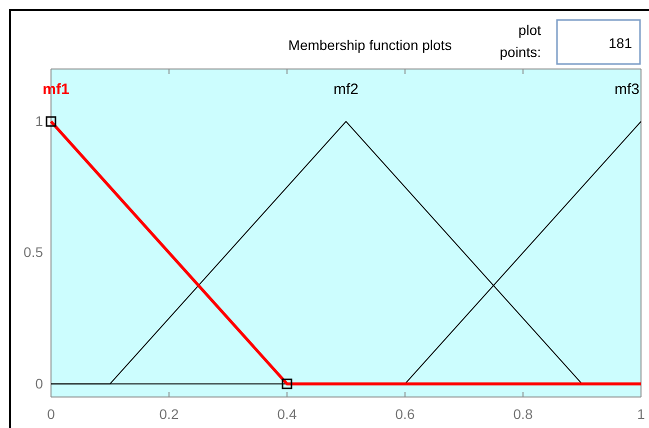 Image resolution: width=649 pixels, height=428 pixels. What do you see at coordinates (39, 383) in the screenshot?
I see `y-tick-label: 0` at bounding box center [39, 383].